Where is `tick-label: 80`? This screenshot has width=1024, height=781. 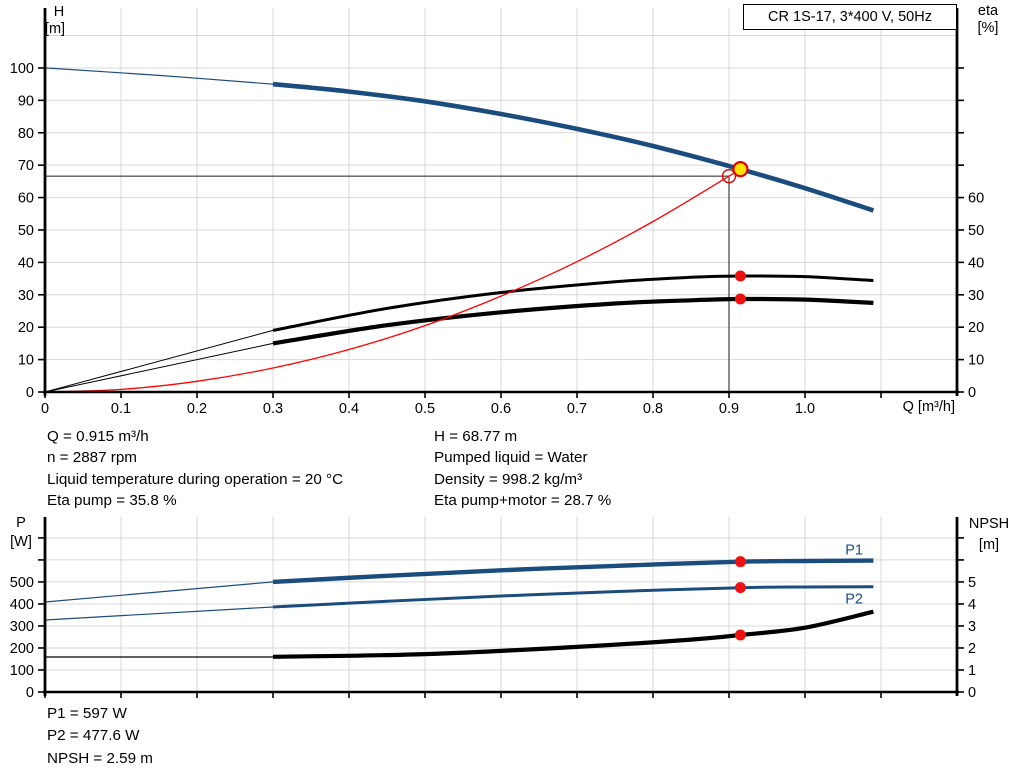 tick-label: 80 is located at coordinates (26, 134).